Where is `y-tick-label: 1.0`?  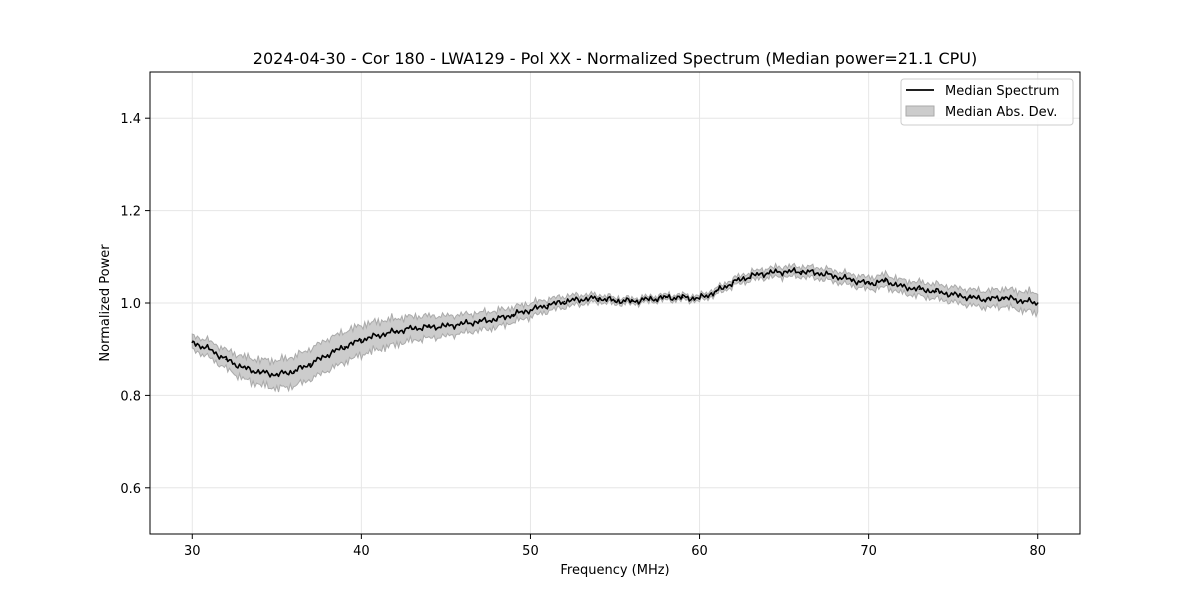 y-tick-label: 1.0 is located at coordinates (130, 304).